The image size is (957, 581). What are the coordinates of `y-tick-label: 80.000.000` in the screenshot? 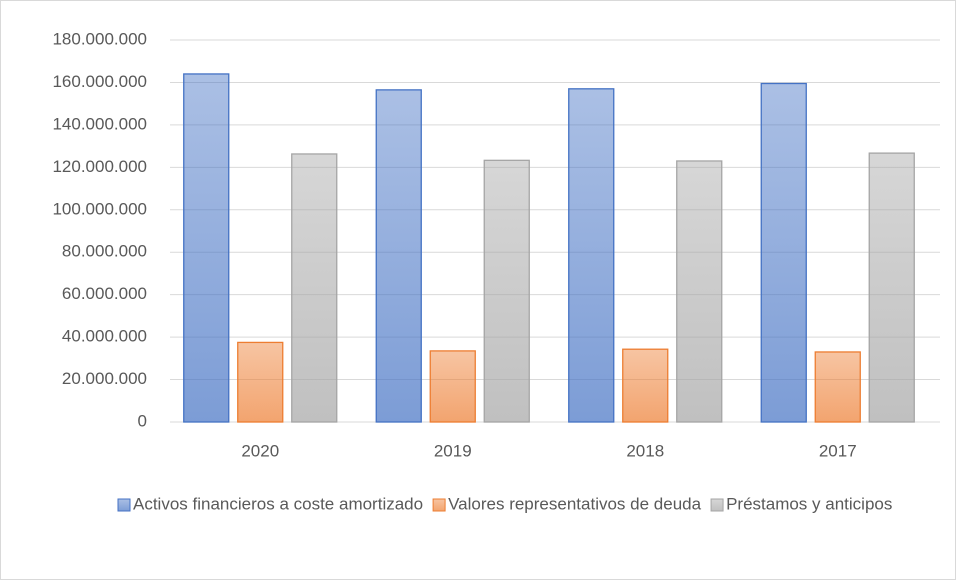 It's located at (104, 251).